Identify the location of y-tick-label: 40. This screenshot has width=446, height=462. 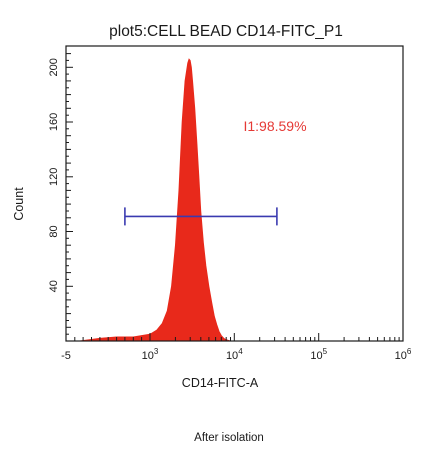
(54, 286).